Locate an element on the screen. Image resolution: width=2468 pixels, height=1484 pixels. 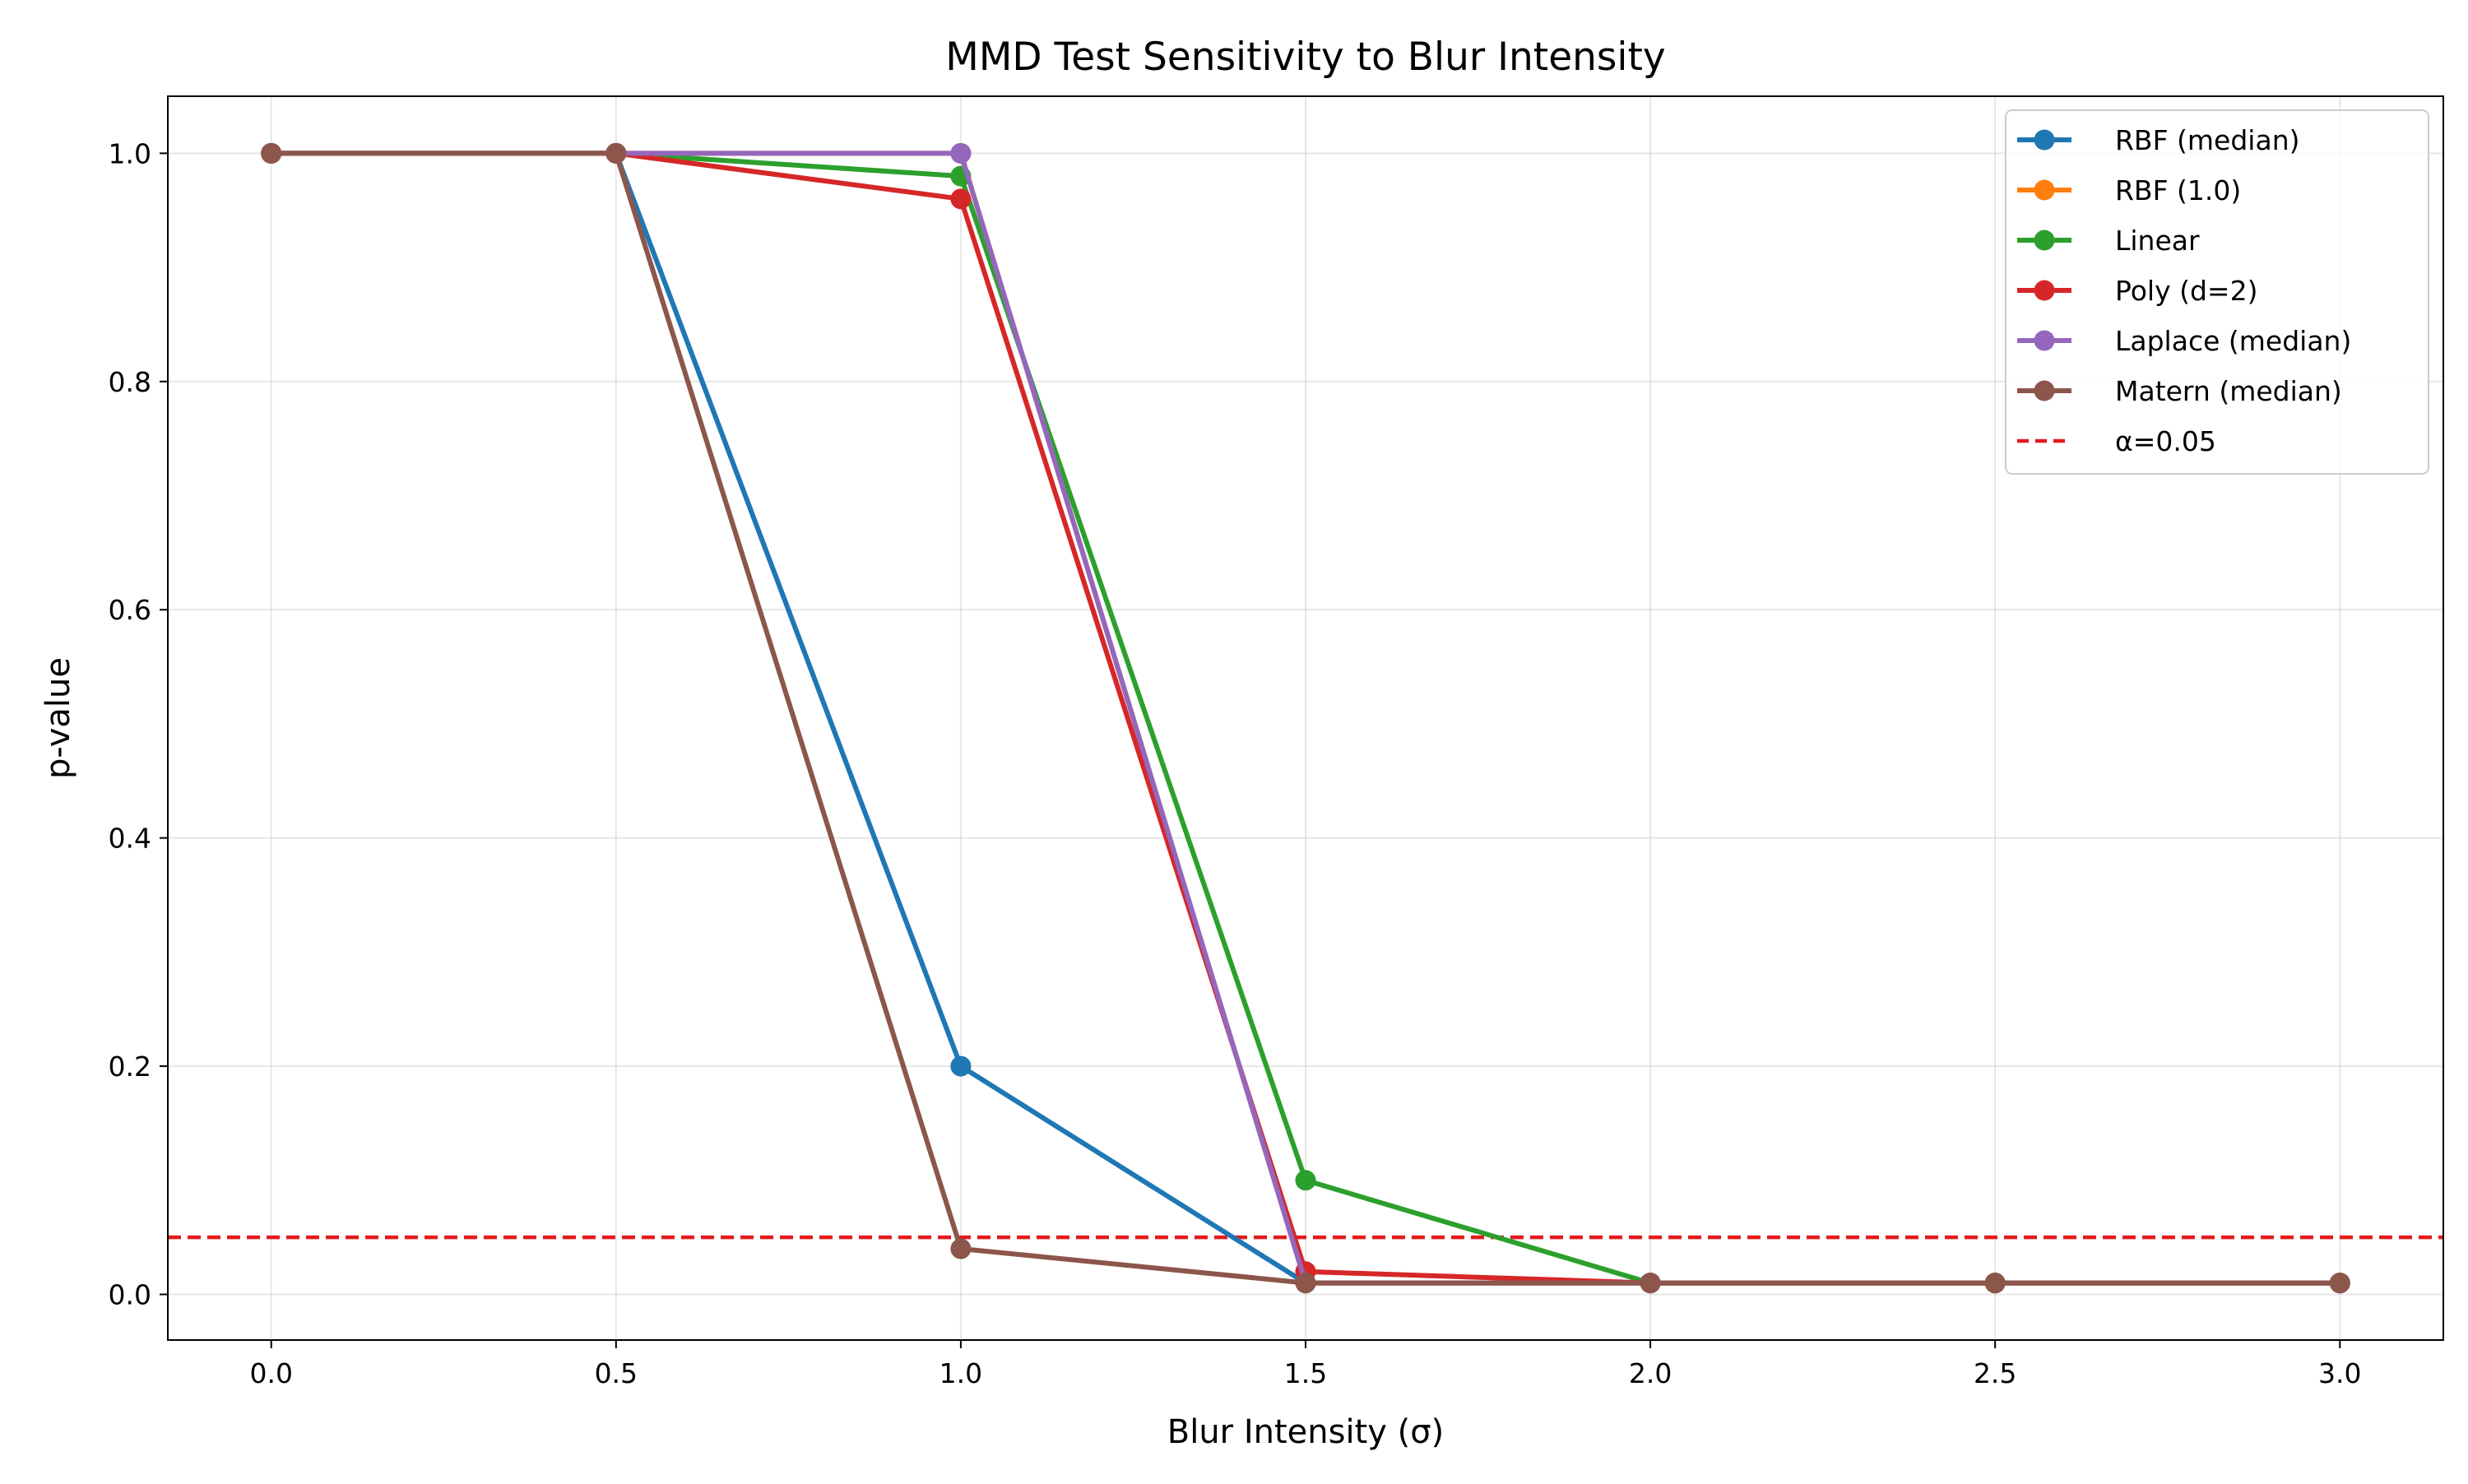
legend-label: Linear is located at coordinates (2157, 241).